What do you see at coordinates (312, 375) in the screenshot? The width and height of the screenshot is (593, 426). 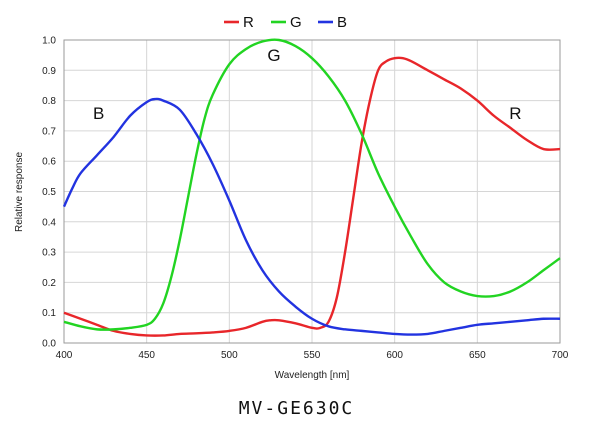 I see `x-axis-label: Wavelength [nm]` at bounding box center [312, 375].